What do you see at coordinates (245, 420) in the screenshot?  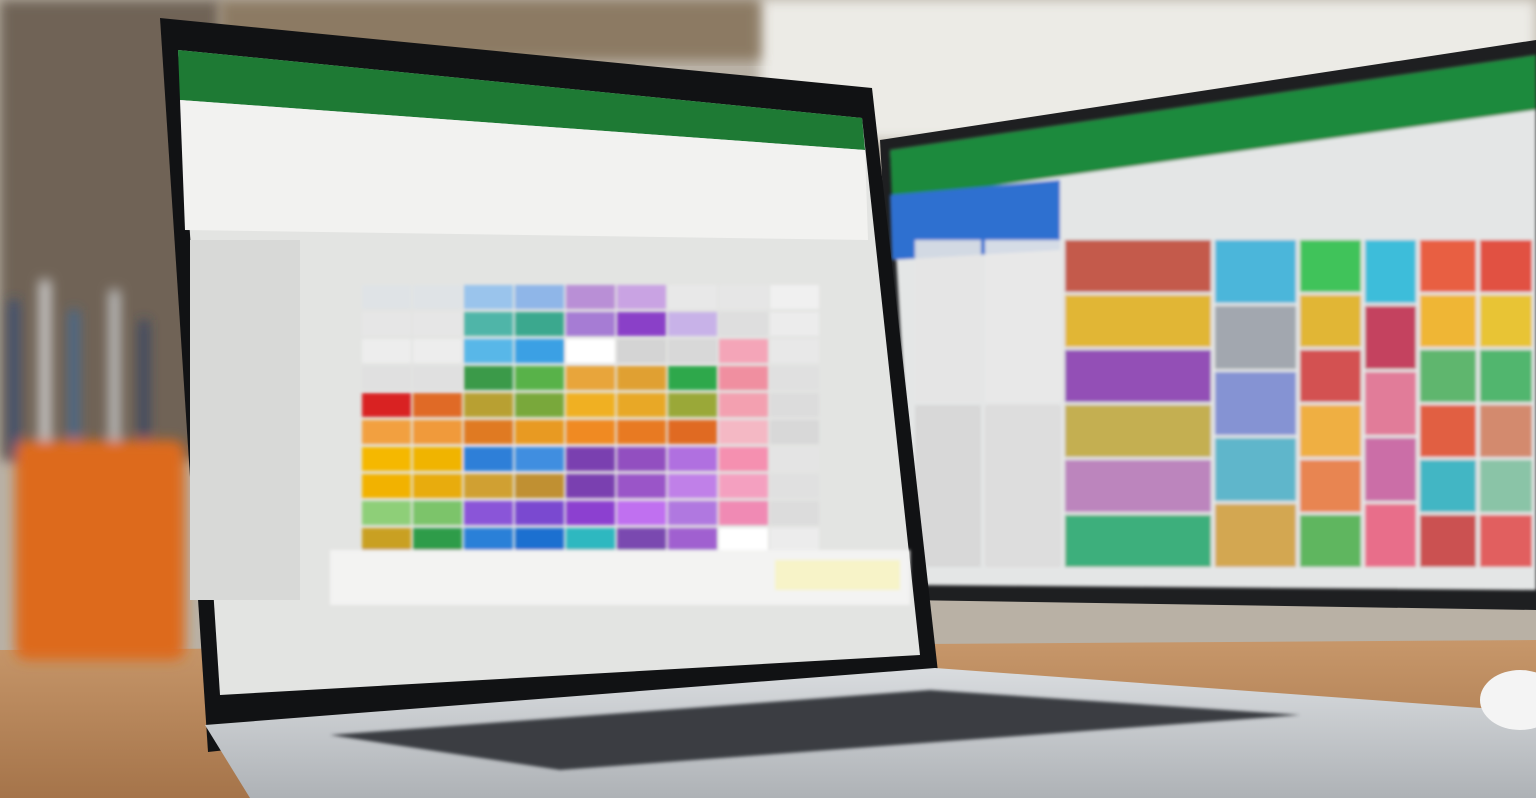 I see `side-pane` at bounding box center [245, 420].